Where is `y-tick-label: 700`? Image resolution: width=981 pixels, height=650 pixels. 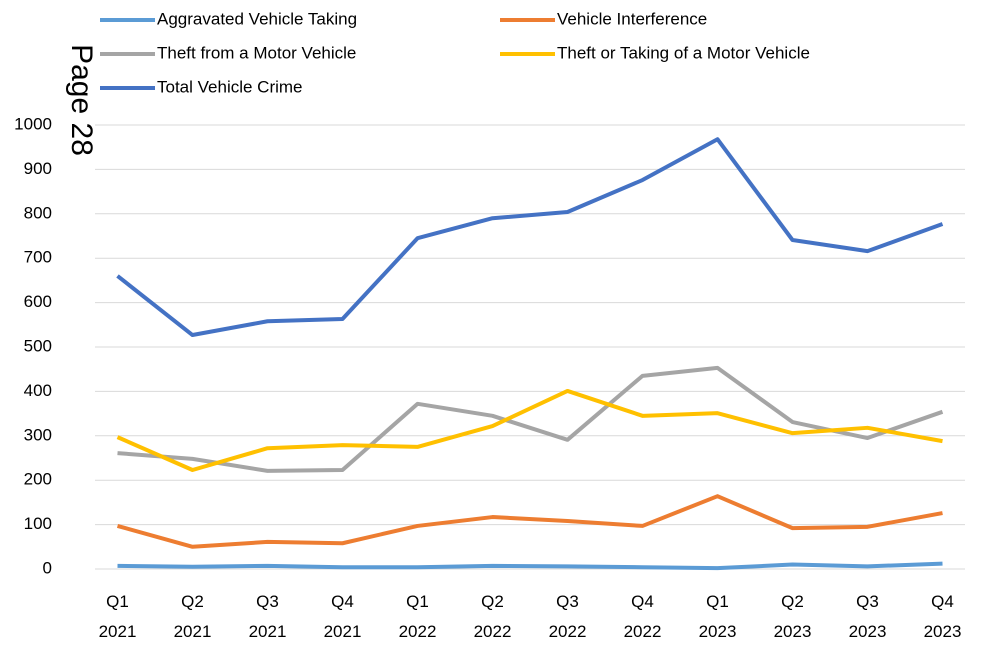
y-tick-label: 700 is located at coordinates (38, 257).